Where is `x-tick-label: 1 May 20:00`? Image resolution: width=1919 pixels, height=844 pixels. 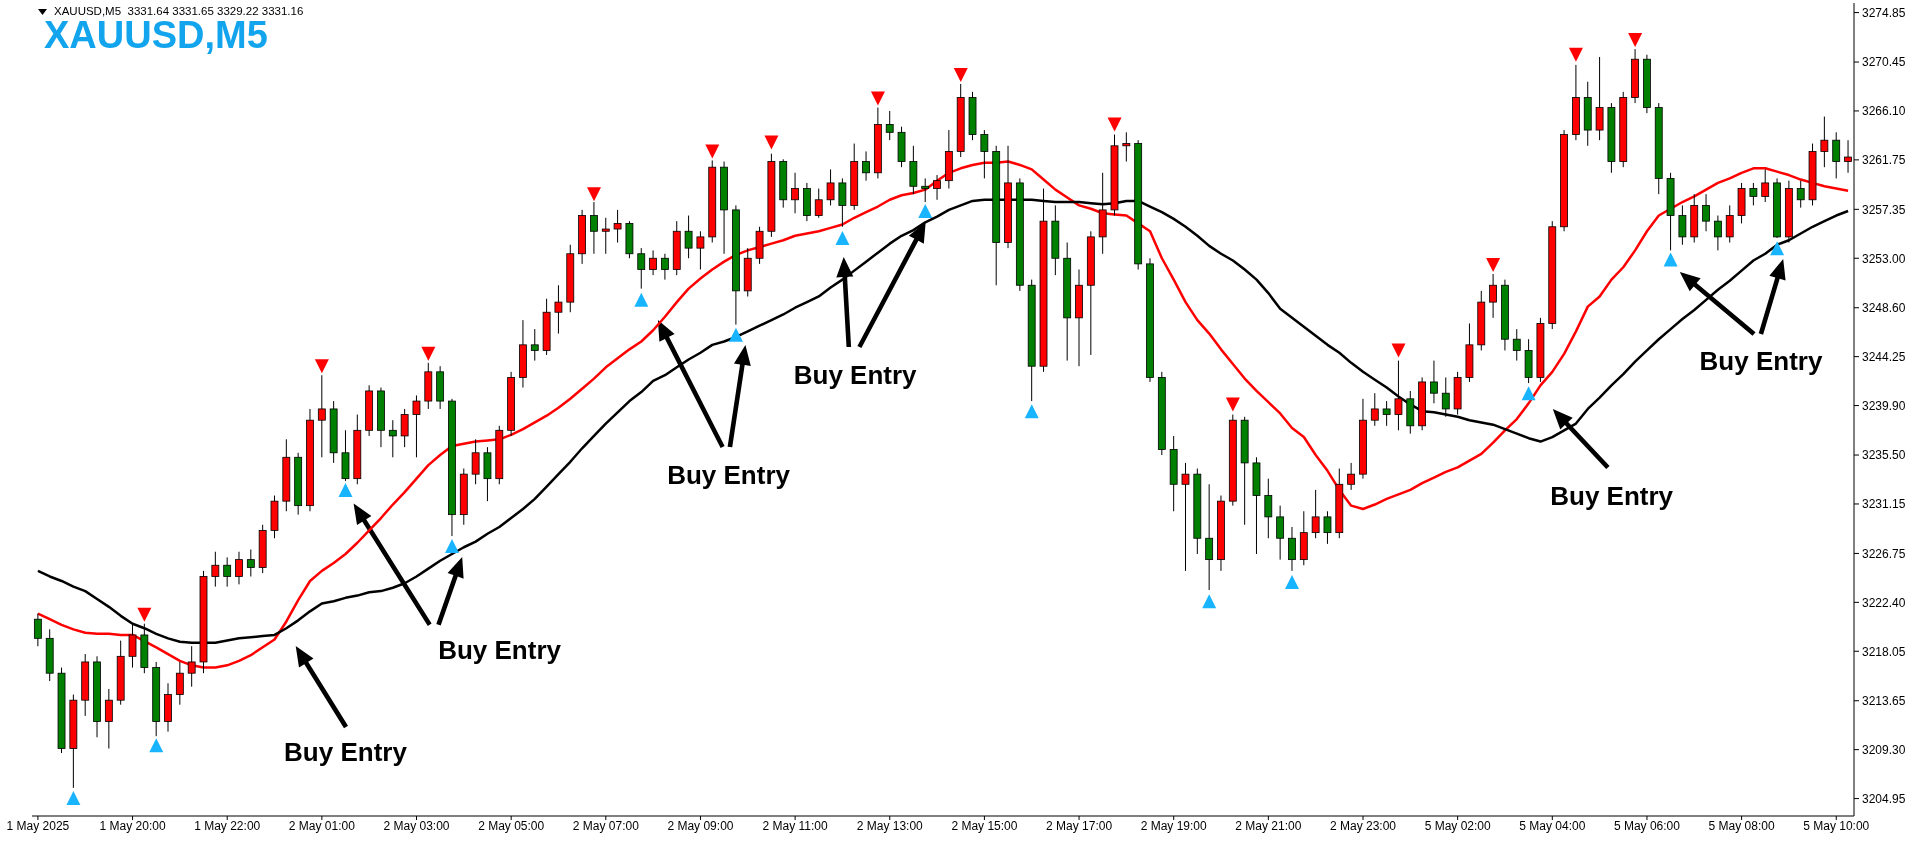
x-tick-label: 1 May 20:00 is located at coordinates (132, 825).